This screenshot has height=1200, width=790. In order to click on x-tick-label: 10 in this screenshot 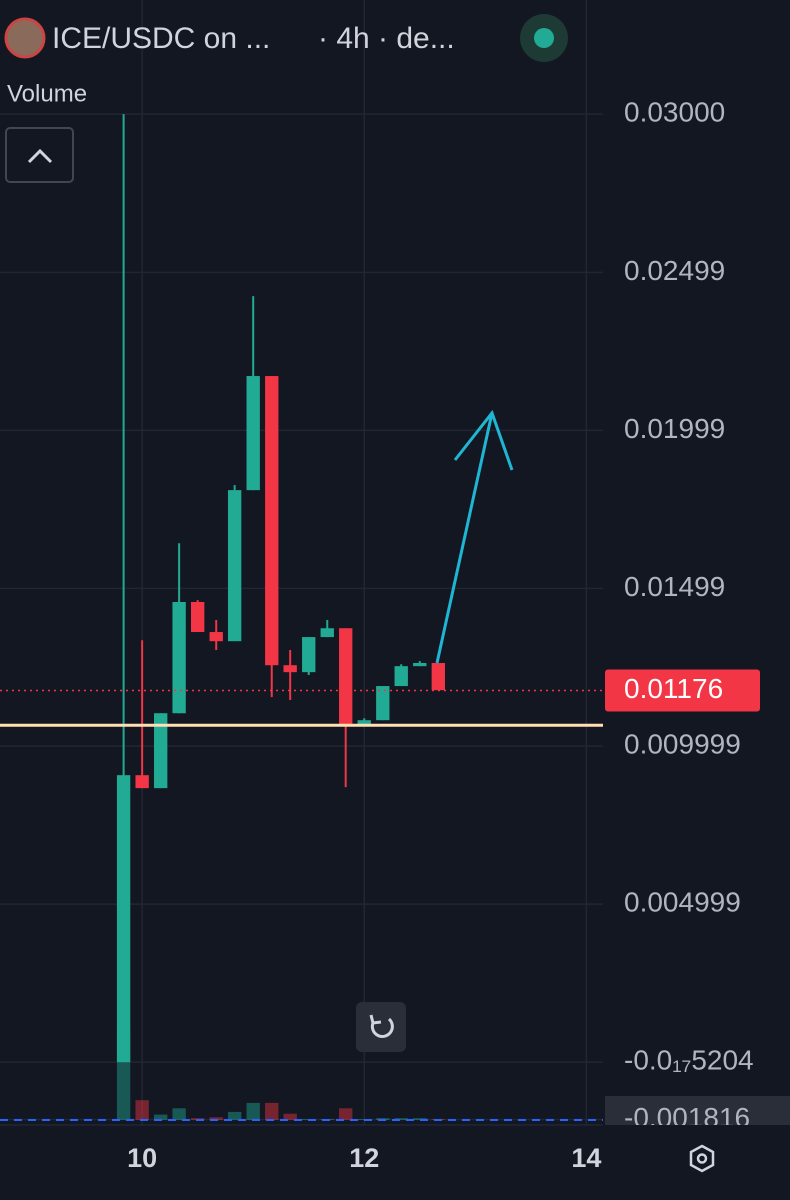, I will do `click(142, 1158)`.